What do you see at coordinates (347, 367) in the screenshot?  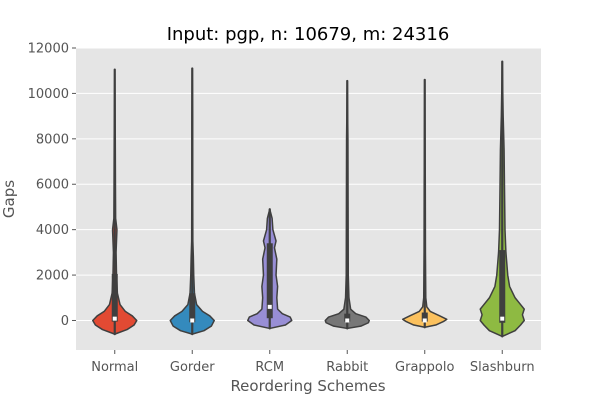 I see `x-tick-label: Rabbit` at bounding box center [347, 367].